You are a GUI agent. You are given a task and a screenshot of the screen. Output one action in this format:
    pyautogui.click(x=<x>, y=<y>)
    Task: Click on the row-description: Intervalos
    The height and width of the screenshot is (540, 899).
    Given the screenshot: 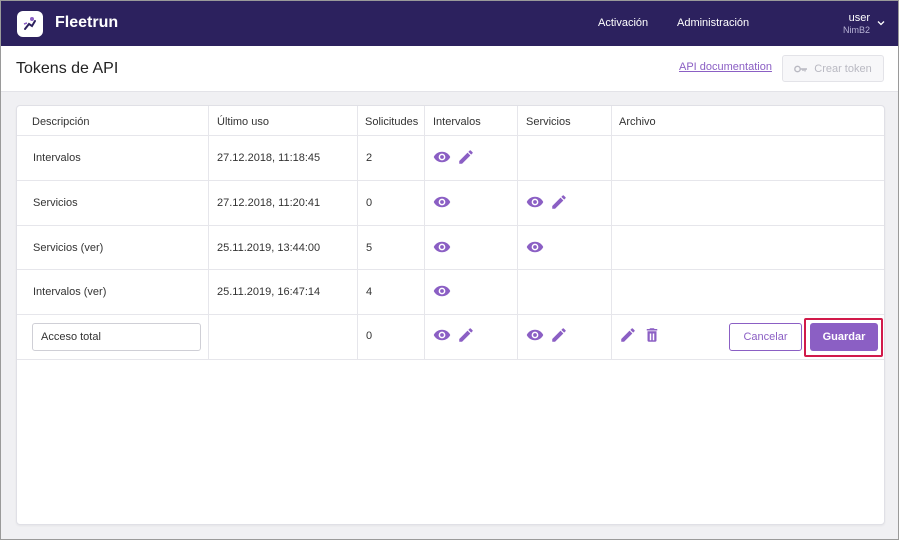 What is the action you would take?
    pyautogui.click(x=57, y=158)
    